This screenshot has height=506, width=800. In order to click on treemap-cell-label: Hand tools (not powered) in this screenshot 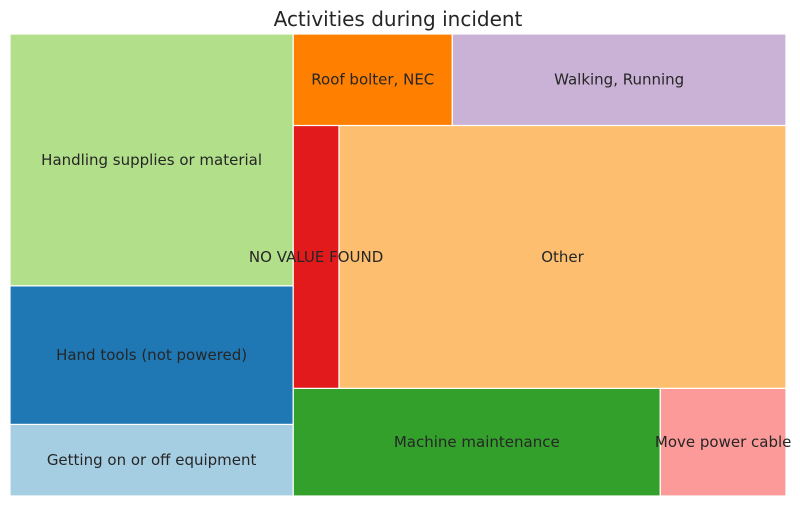, I will do `click(151, 355)`.